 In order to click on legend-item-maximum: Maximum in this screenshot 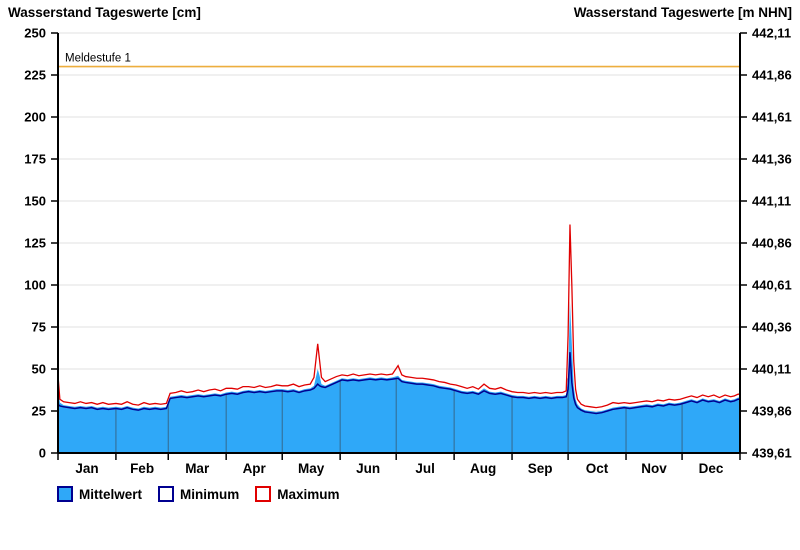, I will do `click(297, 494)`.